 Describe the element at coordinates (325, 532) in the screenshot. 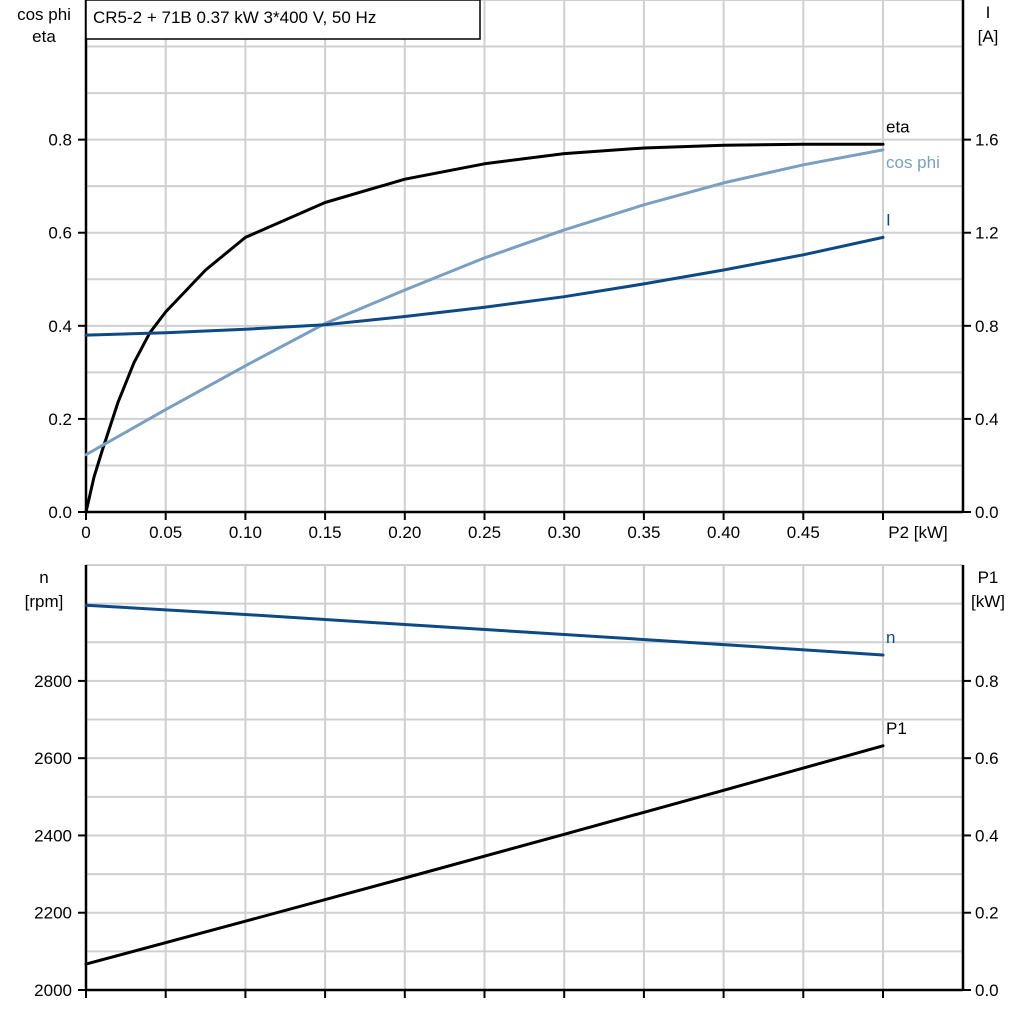

I see `x-tick-label: 0.15` at that location.